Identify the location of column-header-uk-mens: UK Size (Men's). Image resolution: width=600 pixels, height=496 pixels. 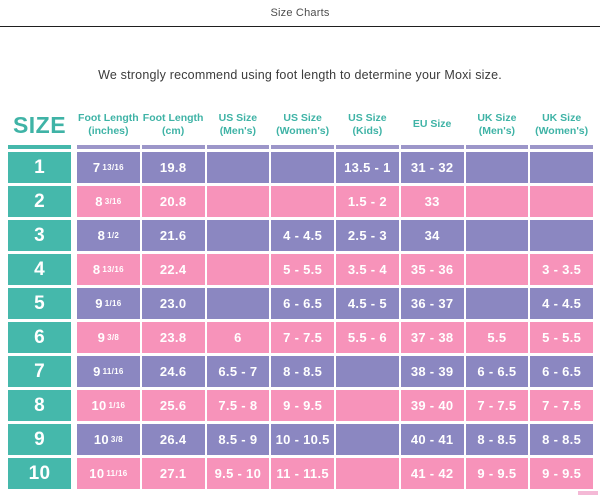
(497, 124).